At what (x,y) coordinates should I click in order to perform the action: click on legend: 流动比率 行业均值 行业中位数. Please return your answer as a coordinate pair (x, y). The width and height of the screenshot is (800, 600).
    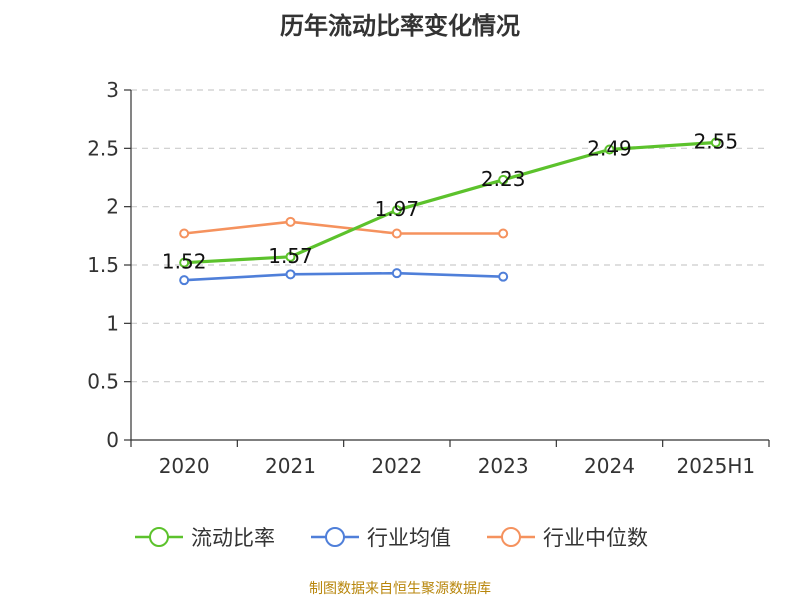
    Looking at the image, I should click on (391, 538).